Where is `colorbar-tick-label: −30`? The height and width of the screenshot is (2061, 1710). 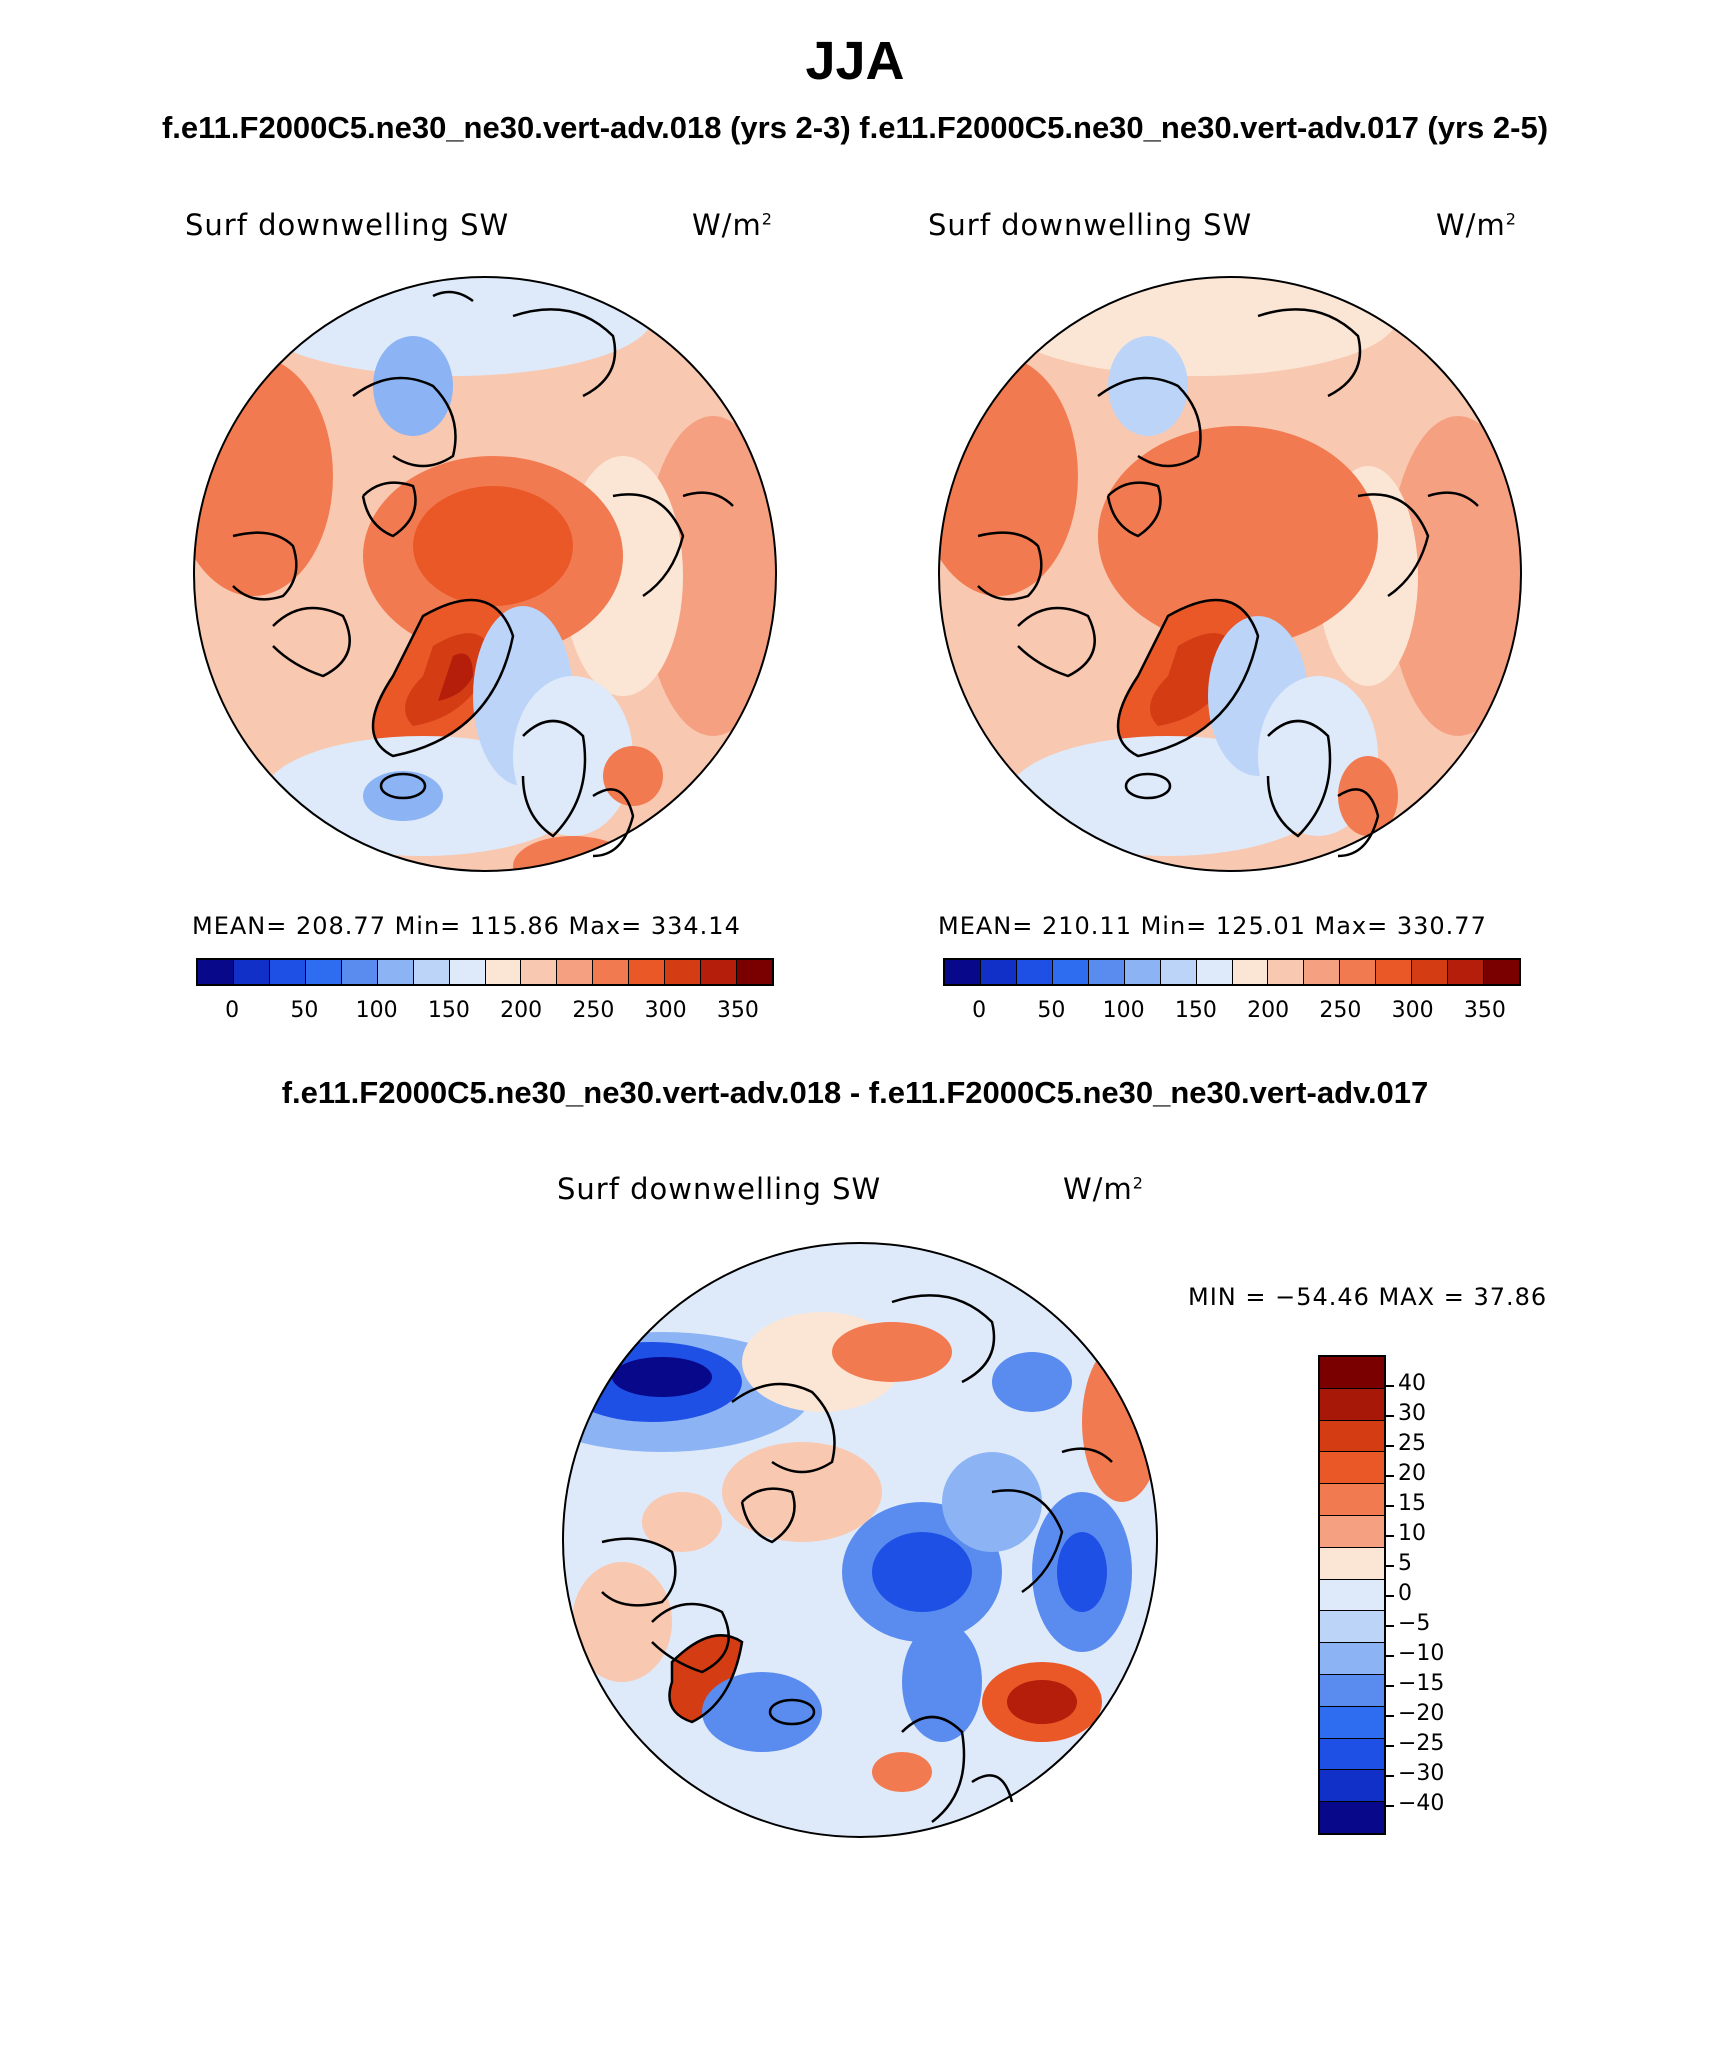
colorbar-tick-label: −30 is located at coordinates (1421, 1773).